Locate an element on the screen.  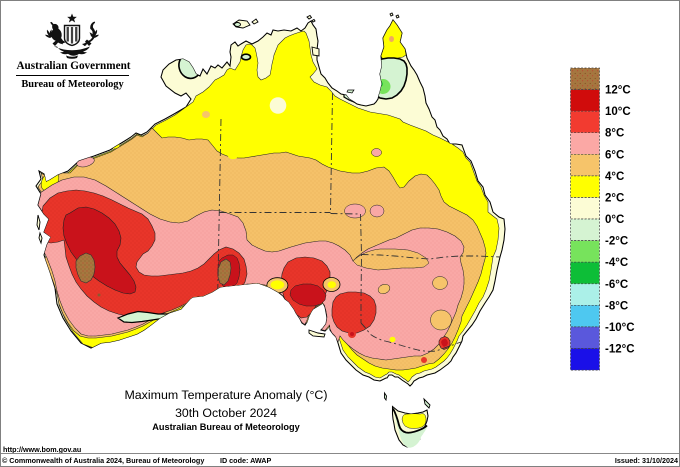
svg-text: 4°C is located at coordinates (614, 177).